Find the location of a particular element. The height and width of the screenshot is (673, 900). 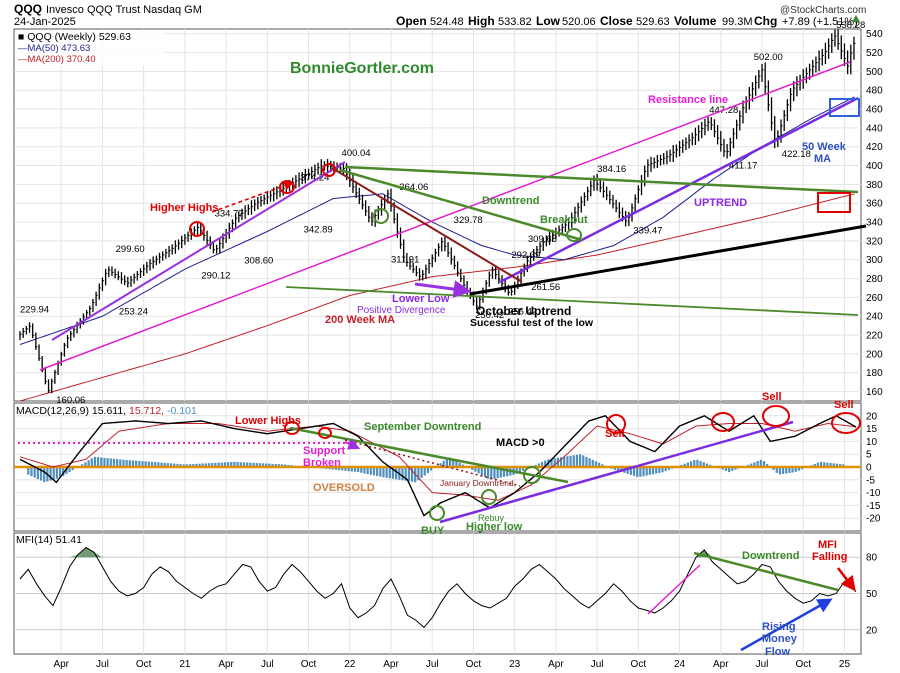

macd-y-tick-label: -20 is located at coordinates (873, 519).